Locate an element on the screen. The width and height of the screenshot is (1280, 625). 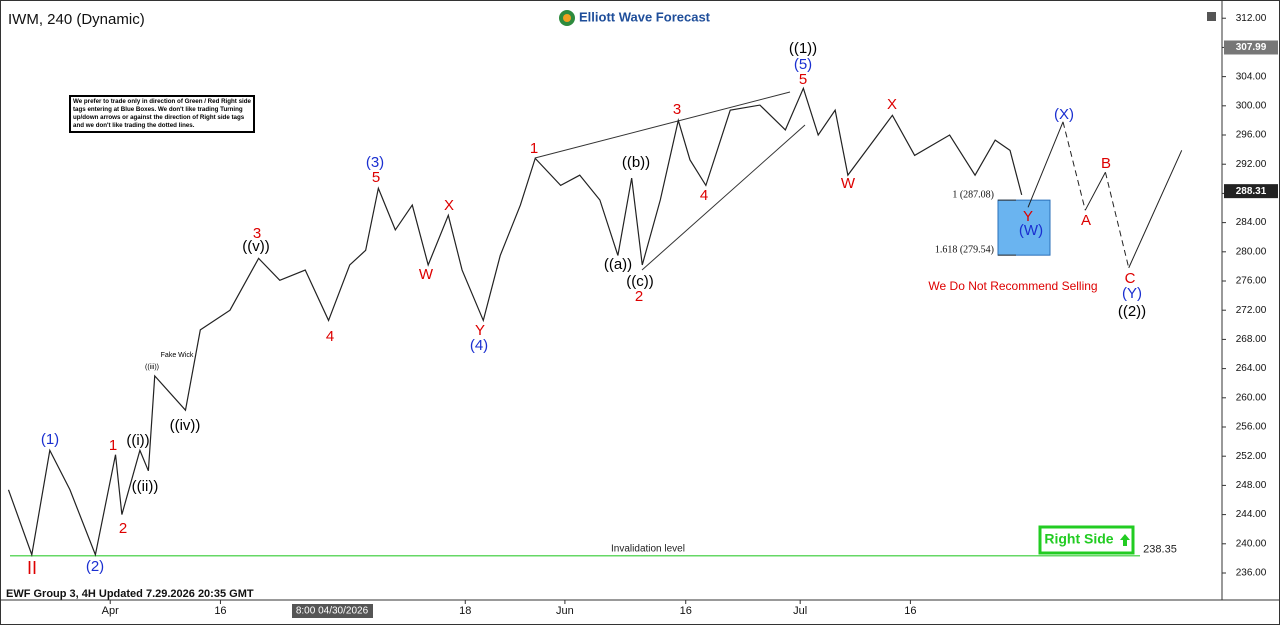
wave-label: (W) is located at coordinates (1031, 230).